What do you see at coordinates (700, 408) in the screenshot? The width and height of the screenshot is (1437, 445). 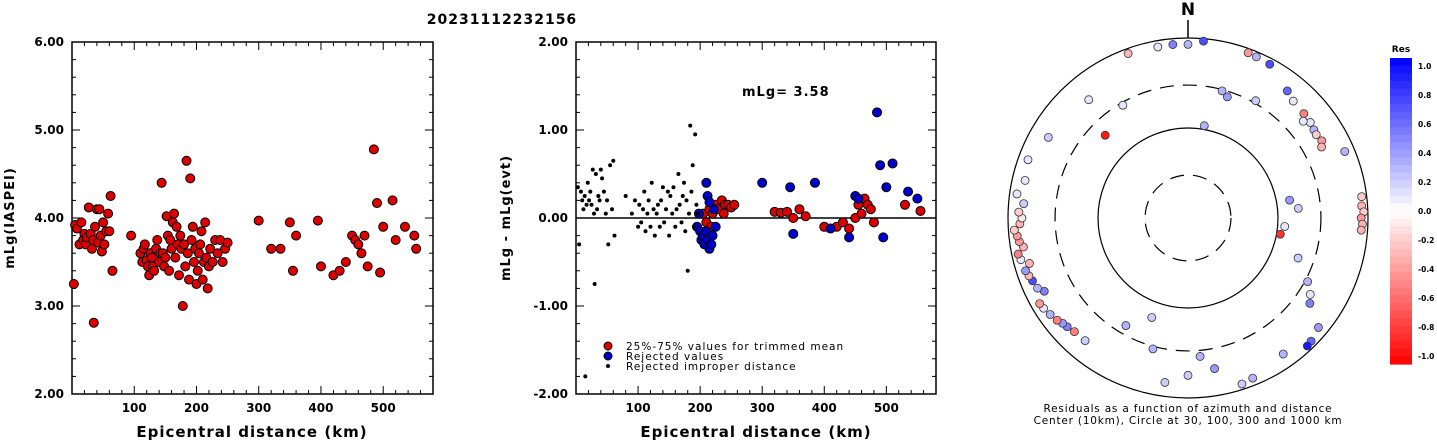 I see `panel-residual-xtick-label: 200` at bounding box center [700, 408].